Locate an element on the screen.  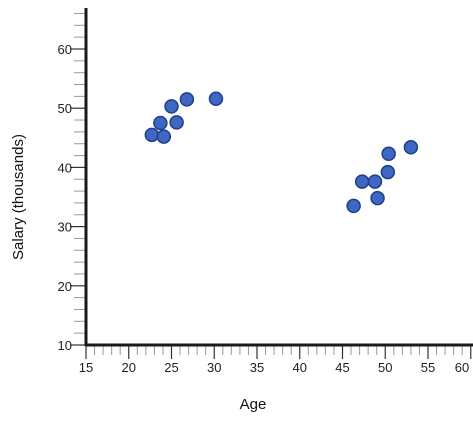
x-tick-label: 20 is located at coordinates (129, 367).